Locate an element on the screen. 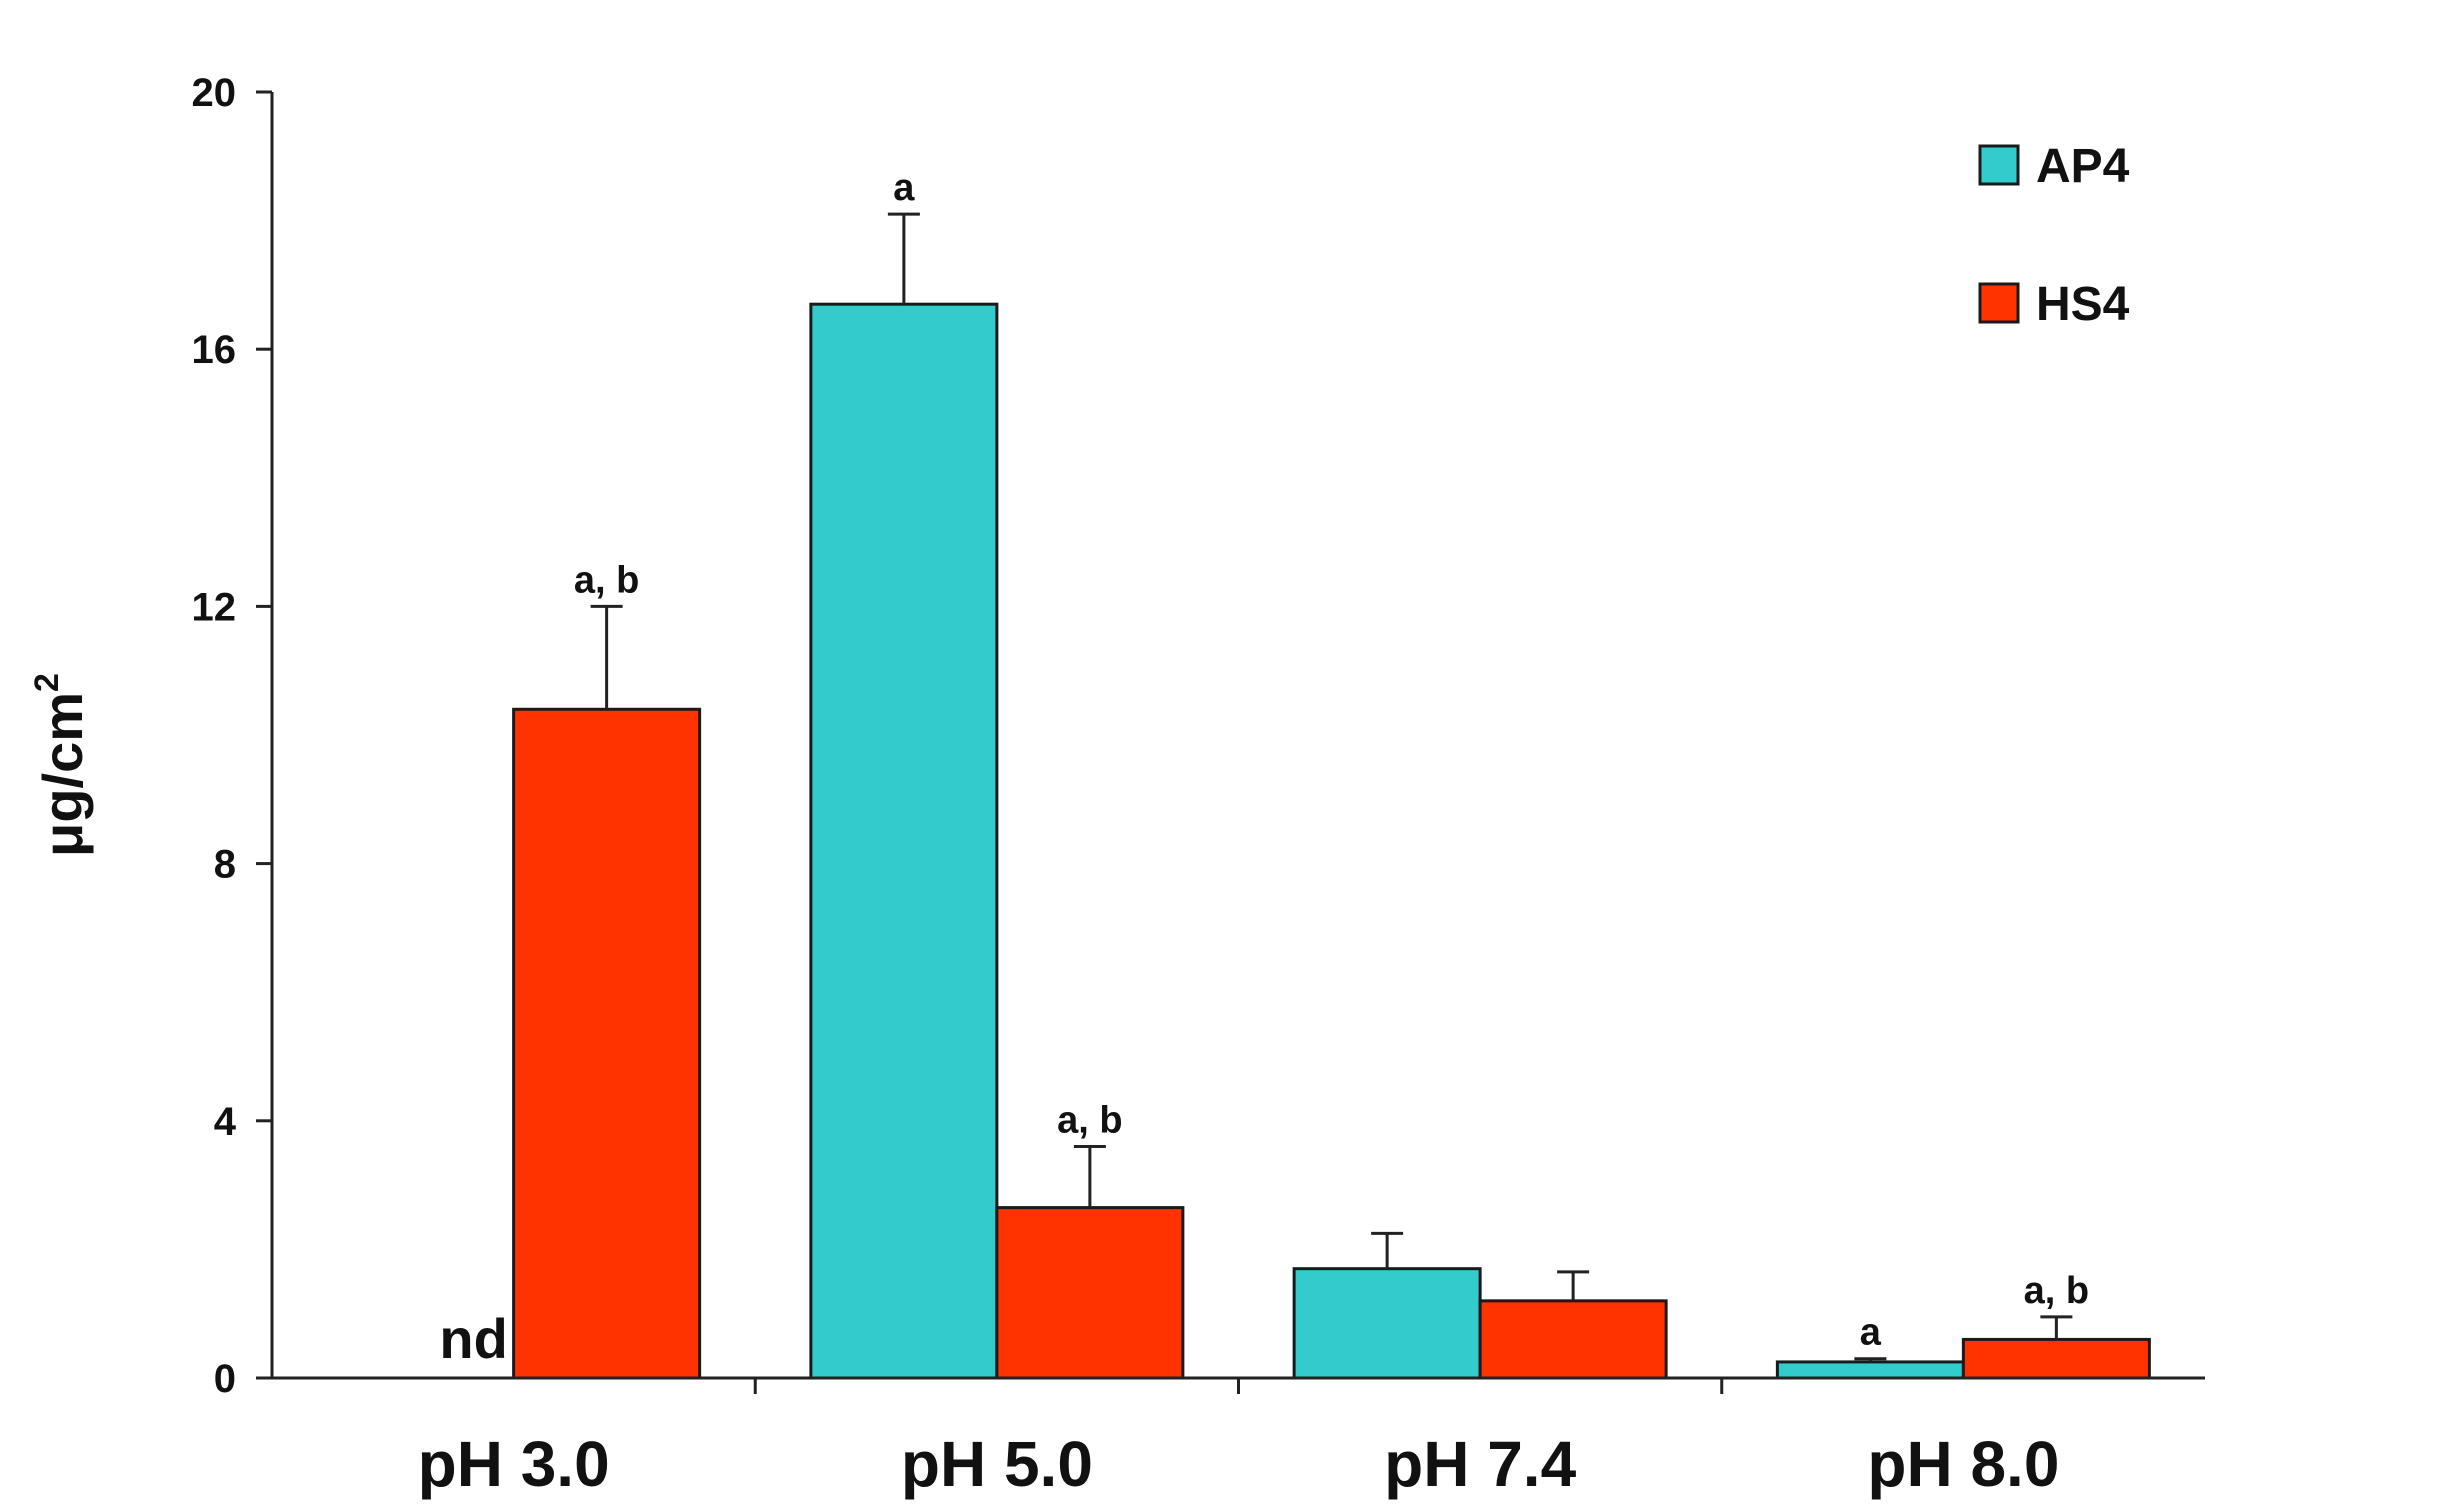  not-detected-label: nd is located at coordinates (473, 1338).